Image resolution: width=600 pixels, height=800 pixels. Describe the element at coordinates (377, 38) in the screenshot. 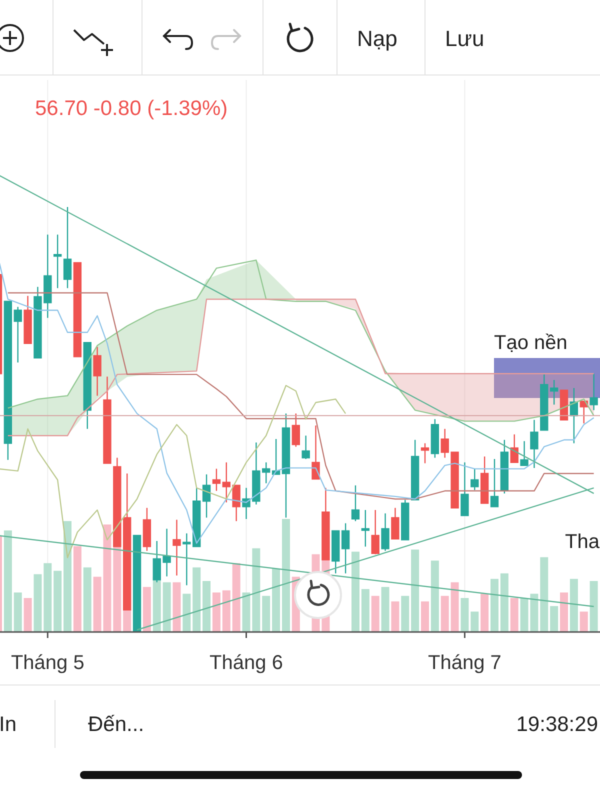

I see `text: Nạp` at that location.